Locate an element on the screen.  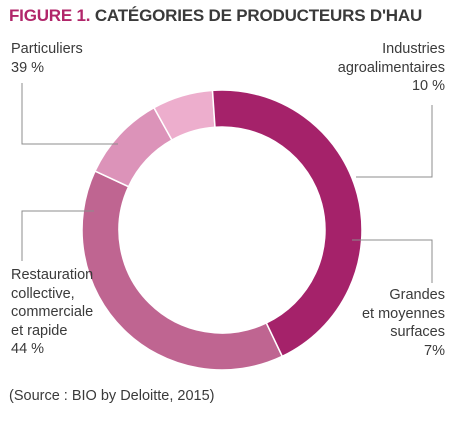
label-industries: Industries agroalimentaires 10 % is located at coordinates (391, 68).